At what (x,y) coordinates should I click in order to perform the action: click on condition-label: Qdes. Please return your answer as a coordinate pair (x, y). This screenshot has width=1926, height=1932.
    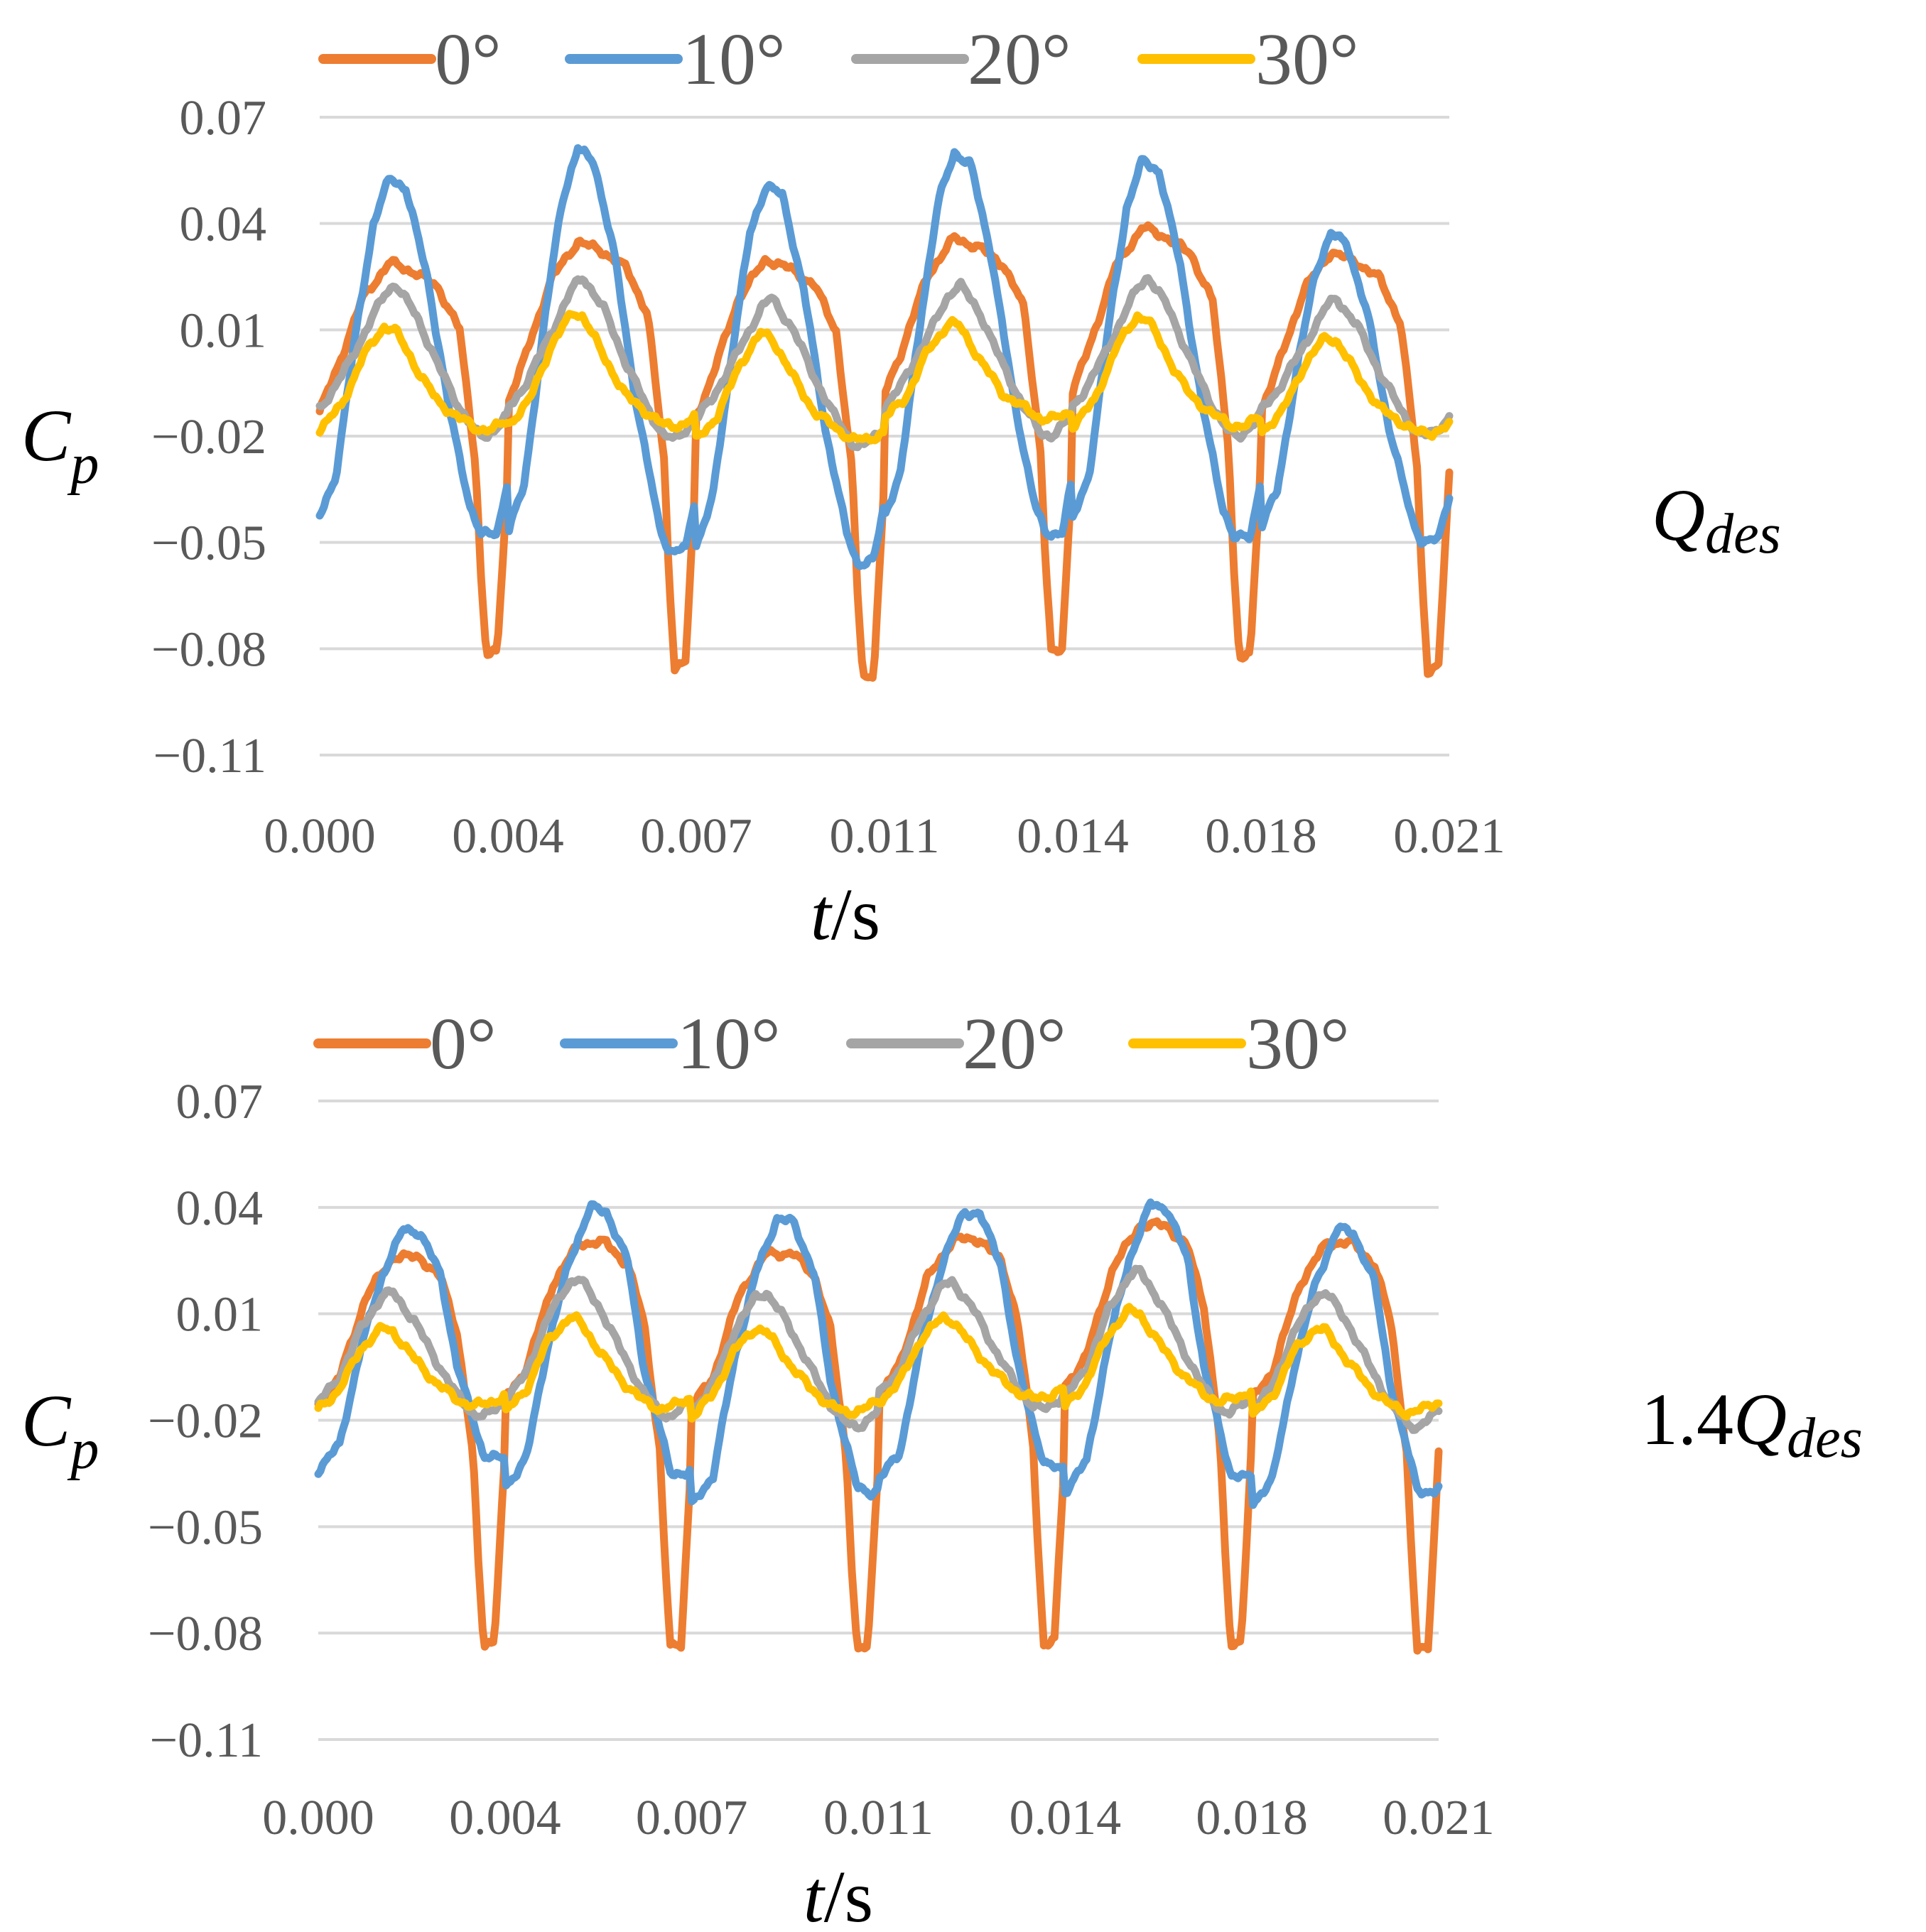
    Looking at the image, I should click on (1717, 519).